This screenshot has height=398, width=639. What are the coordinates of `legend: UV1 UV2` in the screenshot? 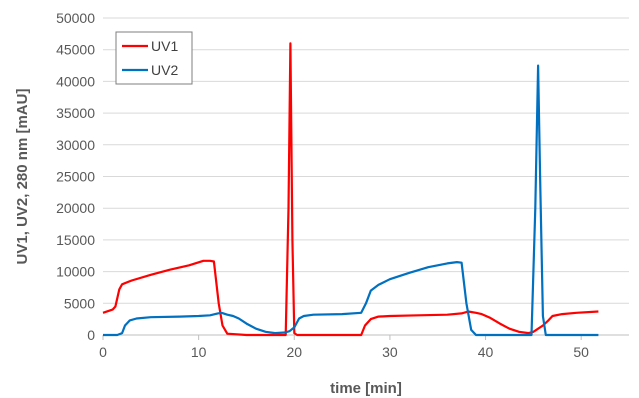 It's located at (154, 58).